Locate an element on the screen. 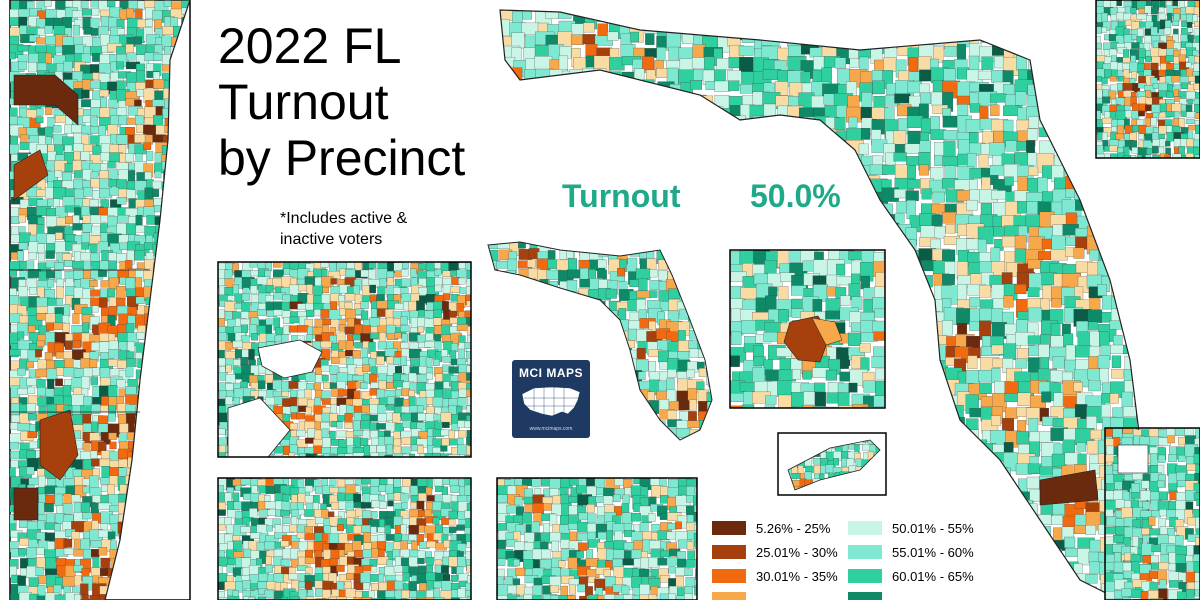  turnout-label: Turnout is located at coordinates (621, 196).